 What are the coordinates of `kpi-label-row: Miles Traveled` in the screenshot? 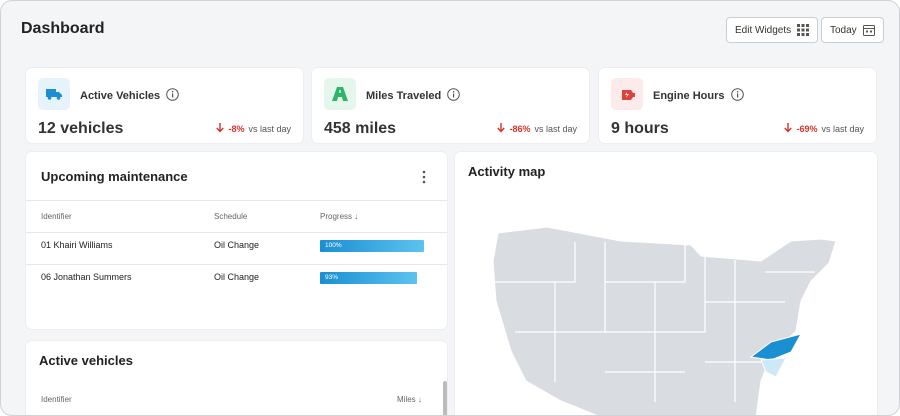 It's located at (413, 96).